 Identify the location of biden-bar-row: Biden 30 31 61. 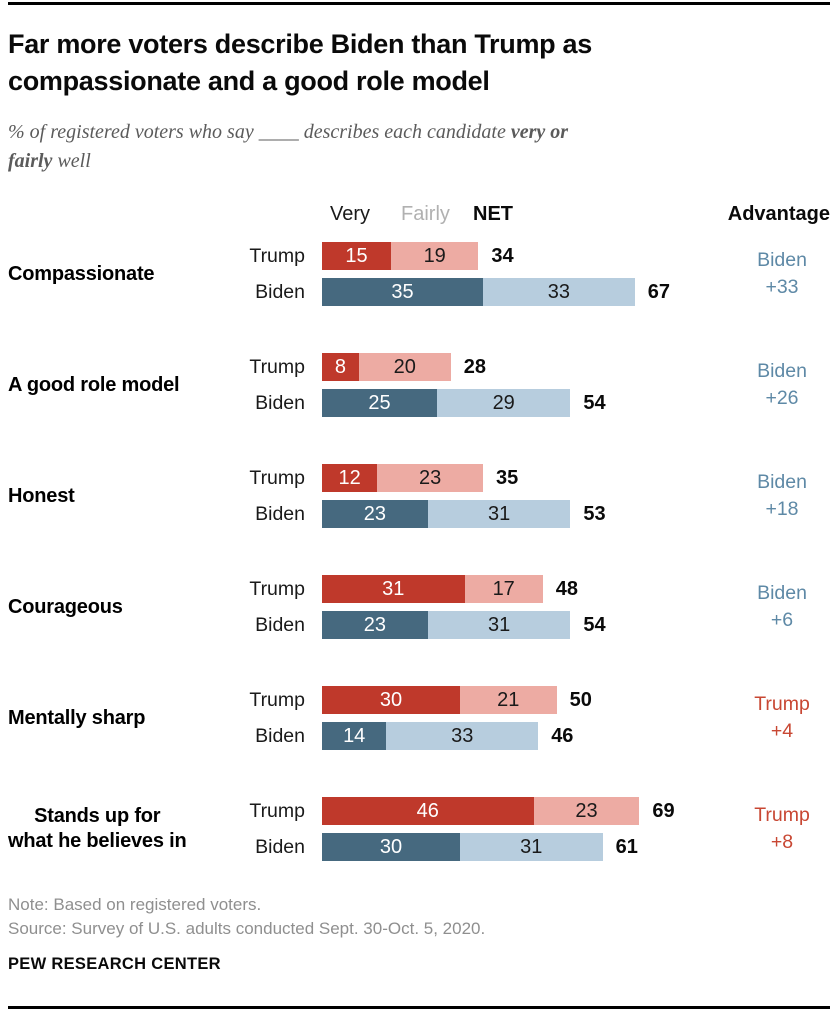
(419, 847).